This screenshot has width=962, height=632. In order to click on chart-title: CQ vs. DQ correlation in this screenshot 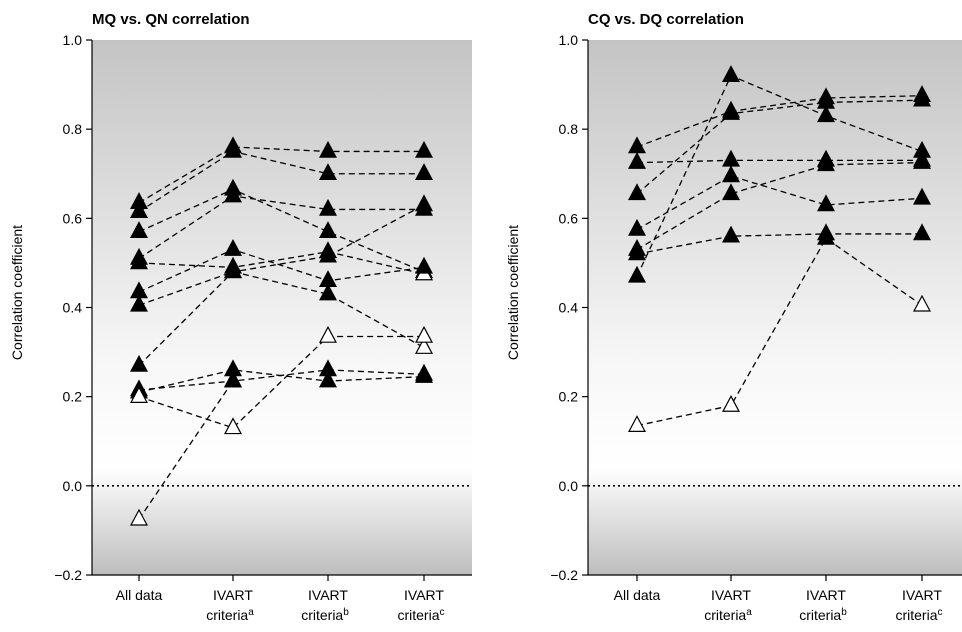, I will do `click(666, 19)`.